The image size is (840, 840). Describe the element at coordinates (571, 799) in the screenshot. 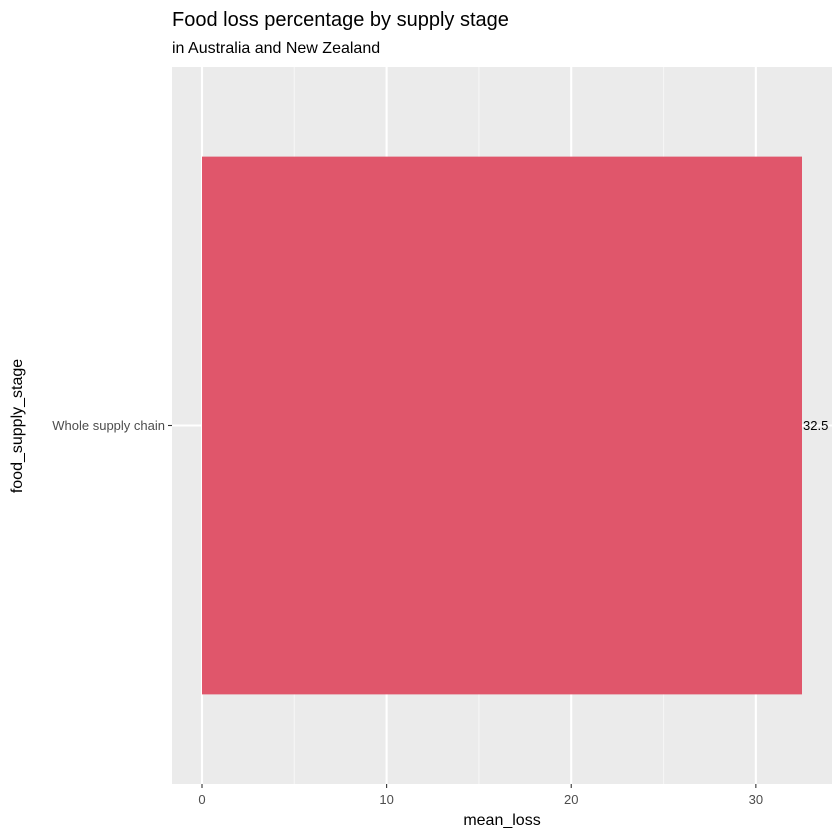

I see `x-tick-label: 20` at that location.